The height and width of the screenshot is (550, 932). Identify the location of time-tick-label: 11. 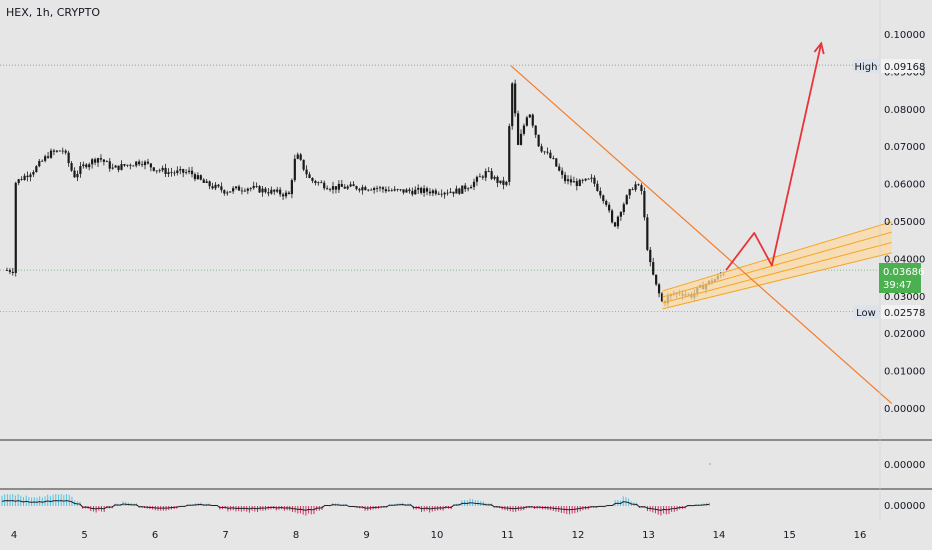
(507, 535).